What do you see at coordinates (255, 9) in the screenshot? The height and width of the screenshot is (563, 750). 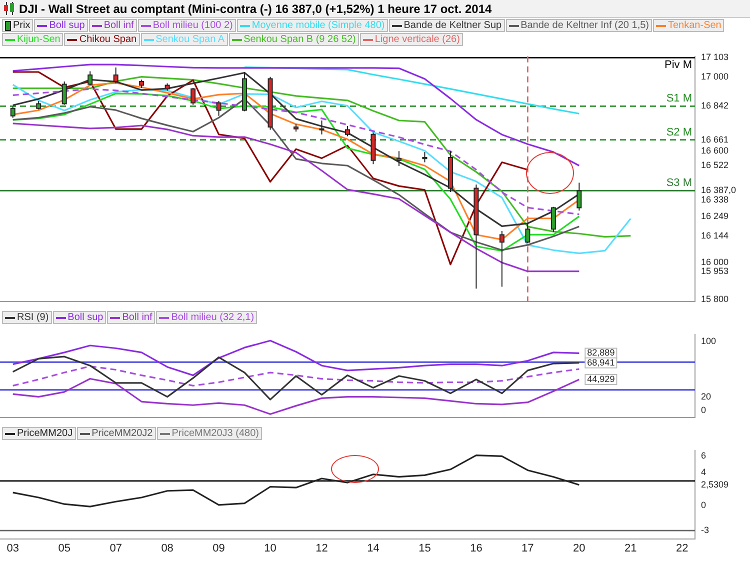 I see `chart-title: DJI - Wall Street au comptant (Mini-contra (-) 16 387,0 (+1,52%) 1 heure 17 oct. 2014` at bounding box center [255, 9].